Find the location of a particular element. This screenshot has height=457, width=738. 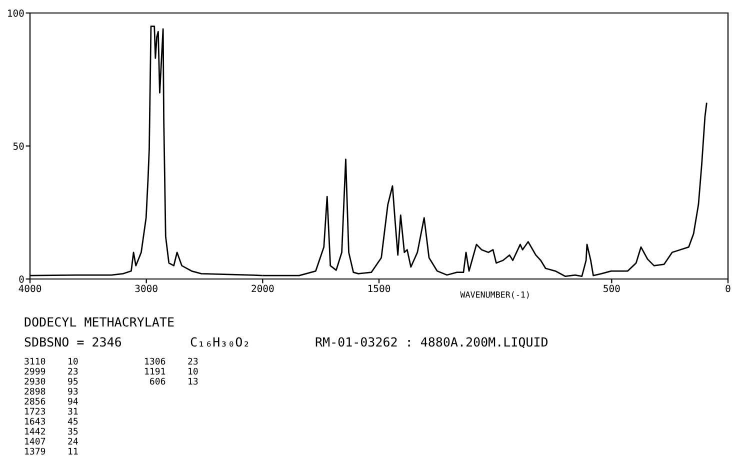

x-tick-label: 2000 is located at coordinates (263, 288).